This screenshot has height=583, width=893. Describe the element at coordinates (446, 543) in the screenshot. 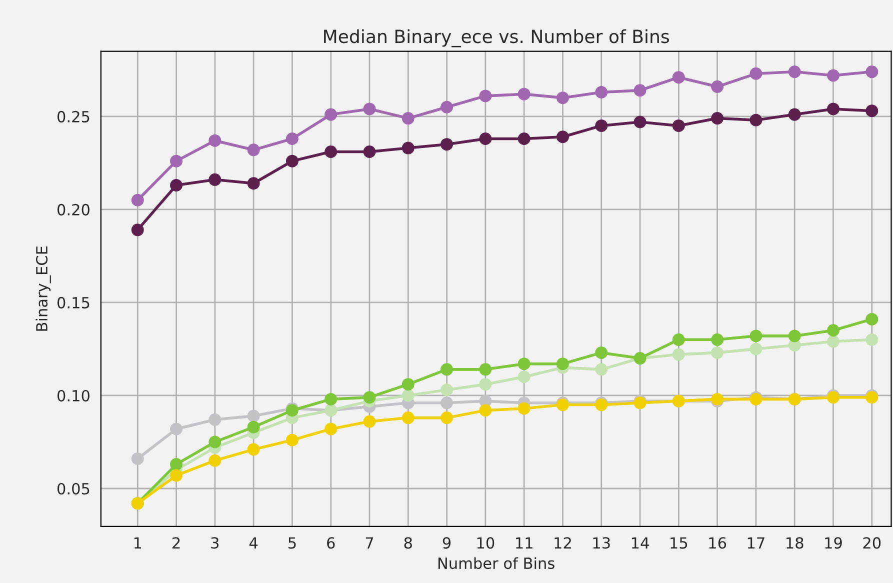

I see `x-tick-label: 9` at that location.